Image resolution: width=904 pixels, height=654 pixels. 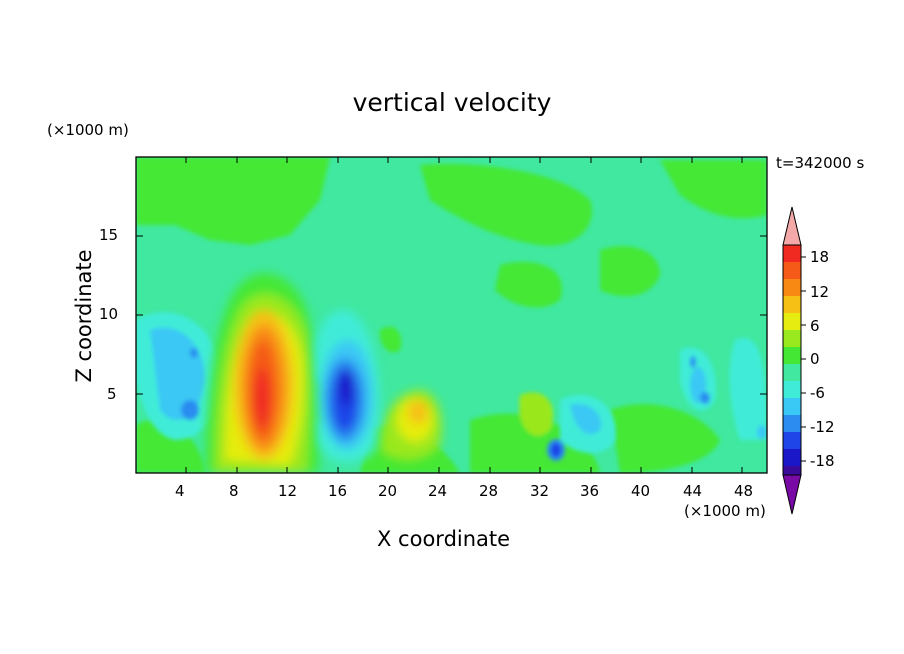 I want to click on colorbar-tick-label: 0, so click(x=815, y=359).